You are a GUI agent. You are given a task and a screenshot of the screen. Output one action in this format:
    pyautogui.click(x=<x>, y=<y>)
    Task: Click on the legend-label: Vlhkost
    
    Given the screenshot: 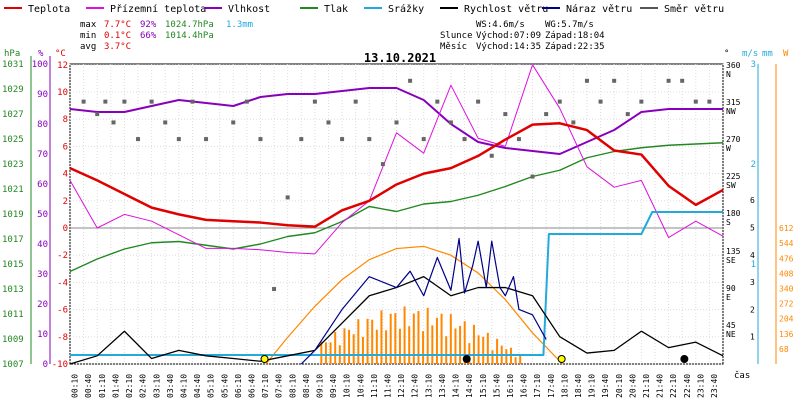 What is the action you would take?
    pyautogui.click(x=249, y=9)
    